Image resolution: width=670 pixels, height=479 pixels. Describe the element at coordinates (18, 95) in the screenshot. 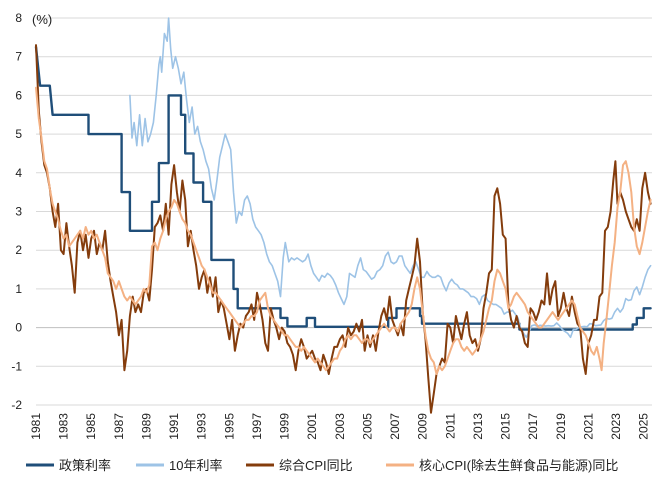

I see `y-tick-label: 6` at that location.